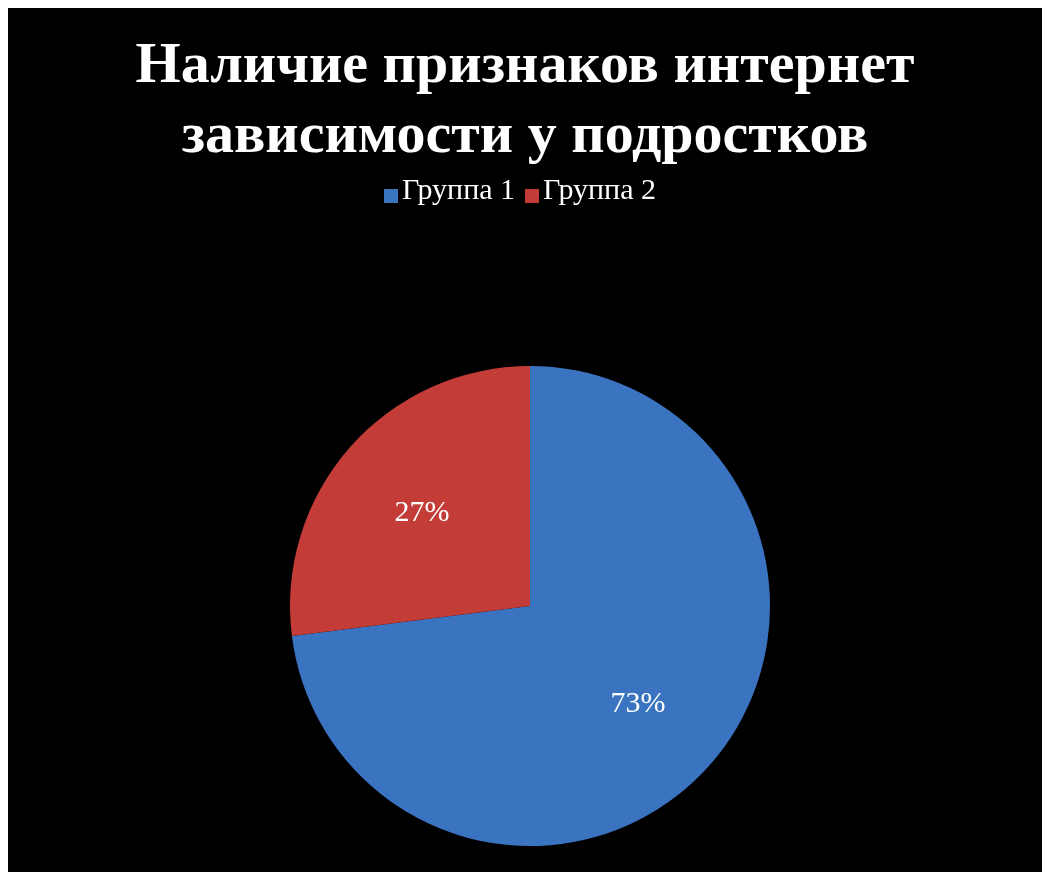  I want to click on data-label: 27%, so click(422, 511).